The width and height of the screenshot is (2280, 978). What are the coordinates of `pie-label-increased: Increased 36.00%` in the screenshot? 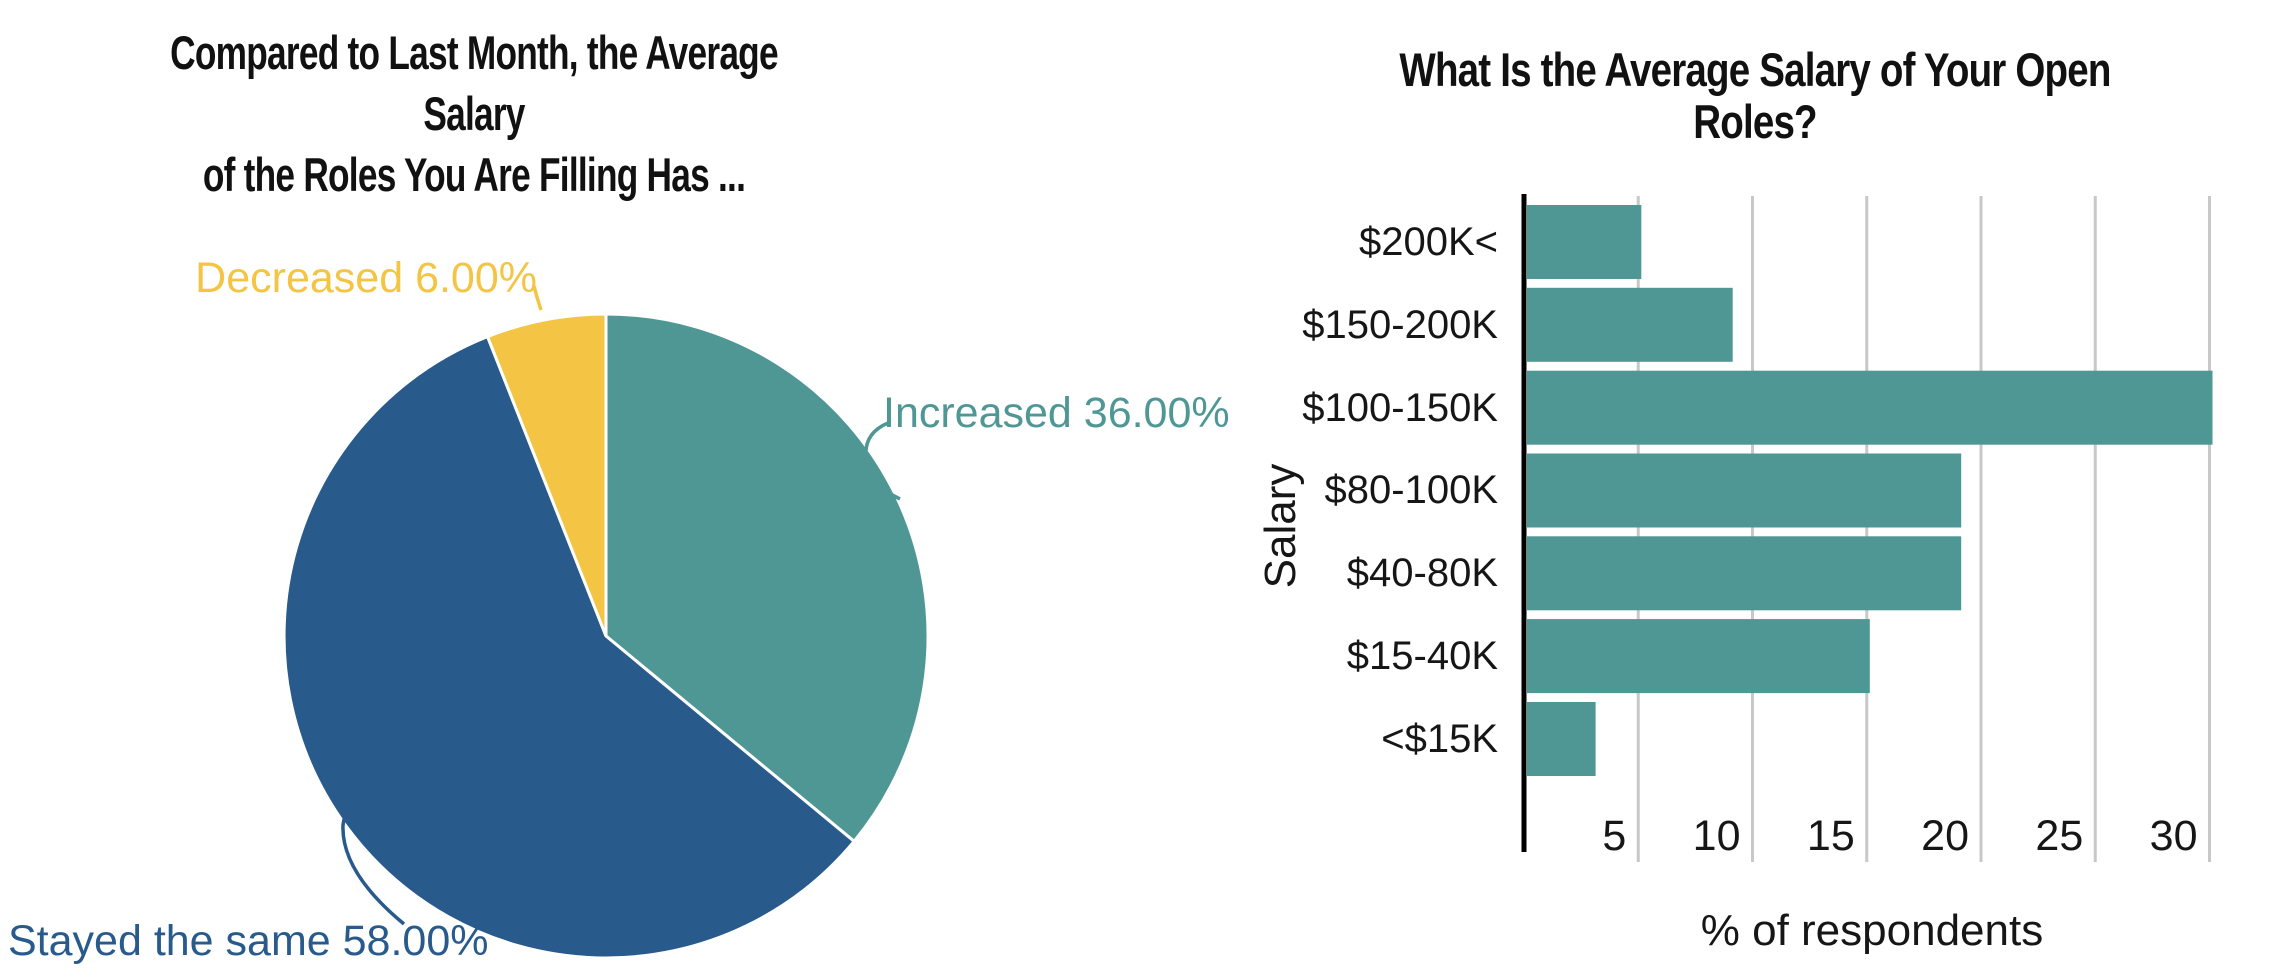 It's located at (1056, 413).